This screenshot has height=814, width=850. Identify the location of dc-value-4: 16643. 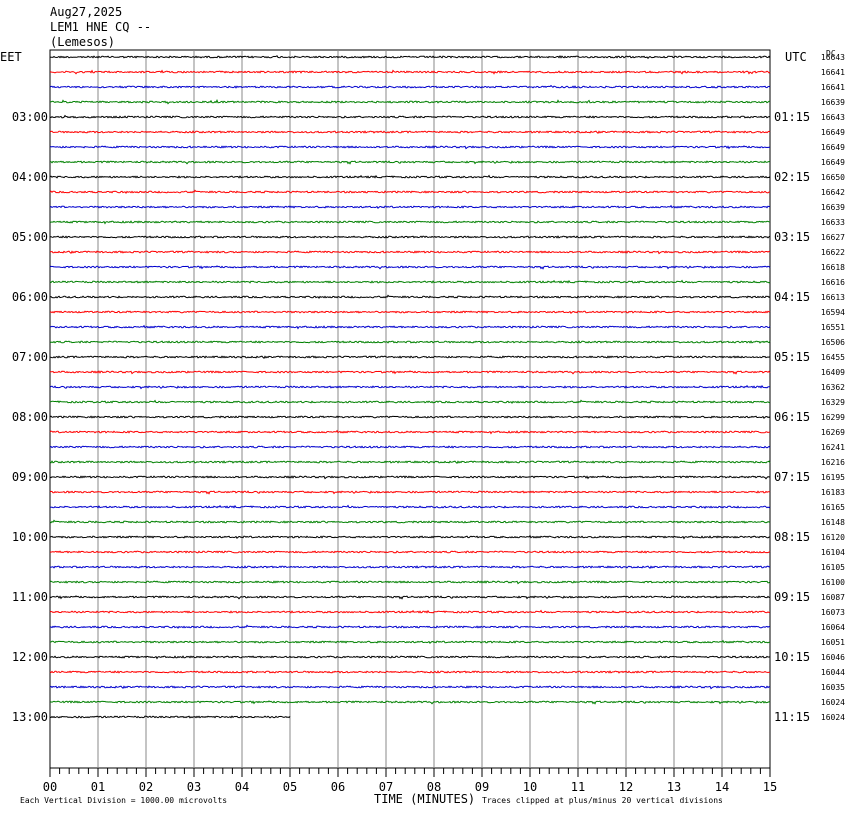
(833, 117).